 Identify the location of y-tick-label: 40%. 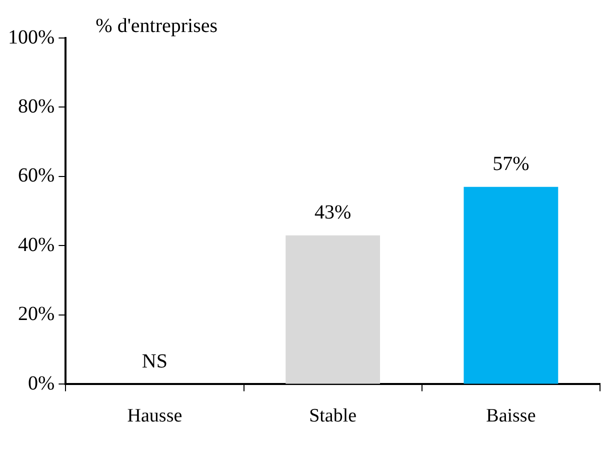
(36, 245).